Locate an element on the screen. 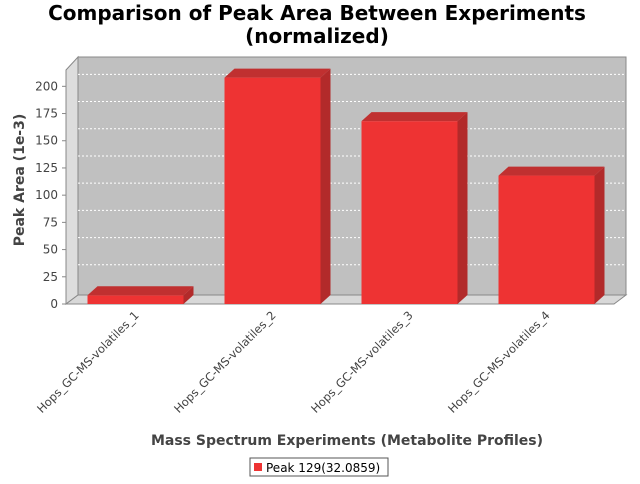 The image size is (640, 484). plot-left-wall is located at coordinates (72, 180).